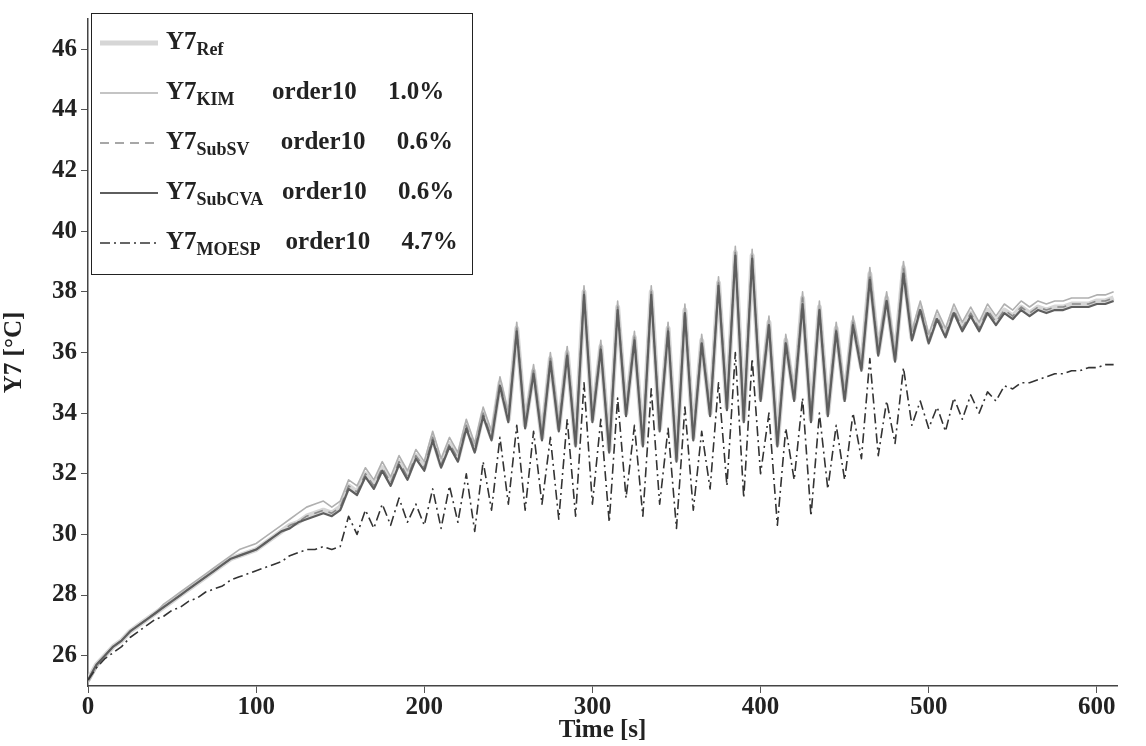  Describe the element at coordinates (310, 142) in the screenshot. I see `text: Y7$_{SubSV}$ order10 0.6%` at that location.